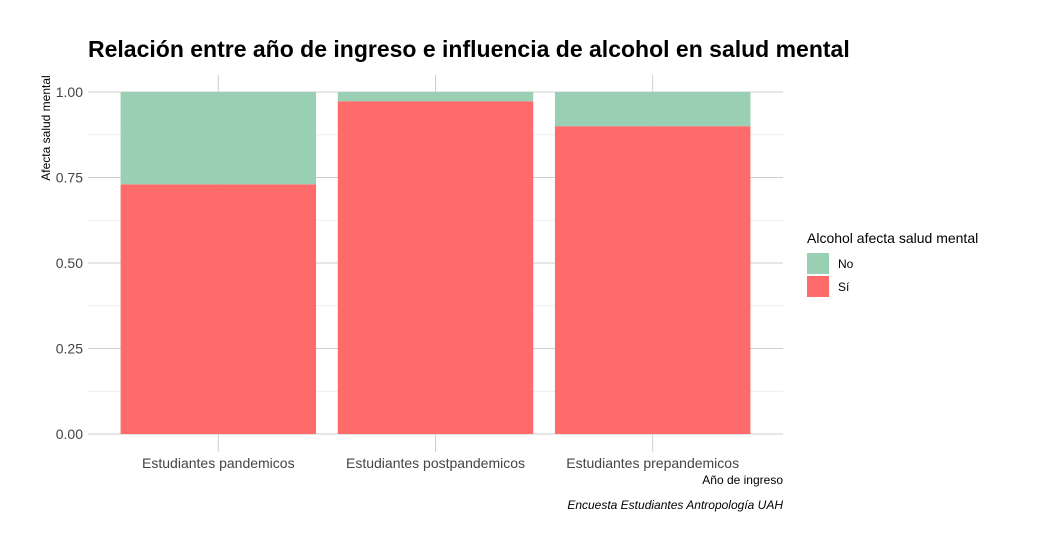 This screenshot has height=552, width=1048. Describe the element at coordinates (742, 480) in the screenshot. I see `x-axis-title: Año de ingreso` at that location.